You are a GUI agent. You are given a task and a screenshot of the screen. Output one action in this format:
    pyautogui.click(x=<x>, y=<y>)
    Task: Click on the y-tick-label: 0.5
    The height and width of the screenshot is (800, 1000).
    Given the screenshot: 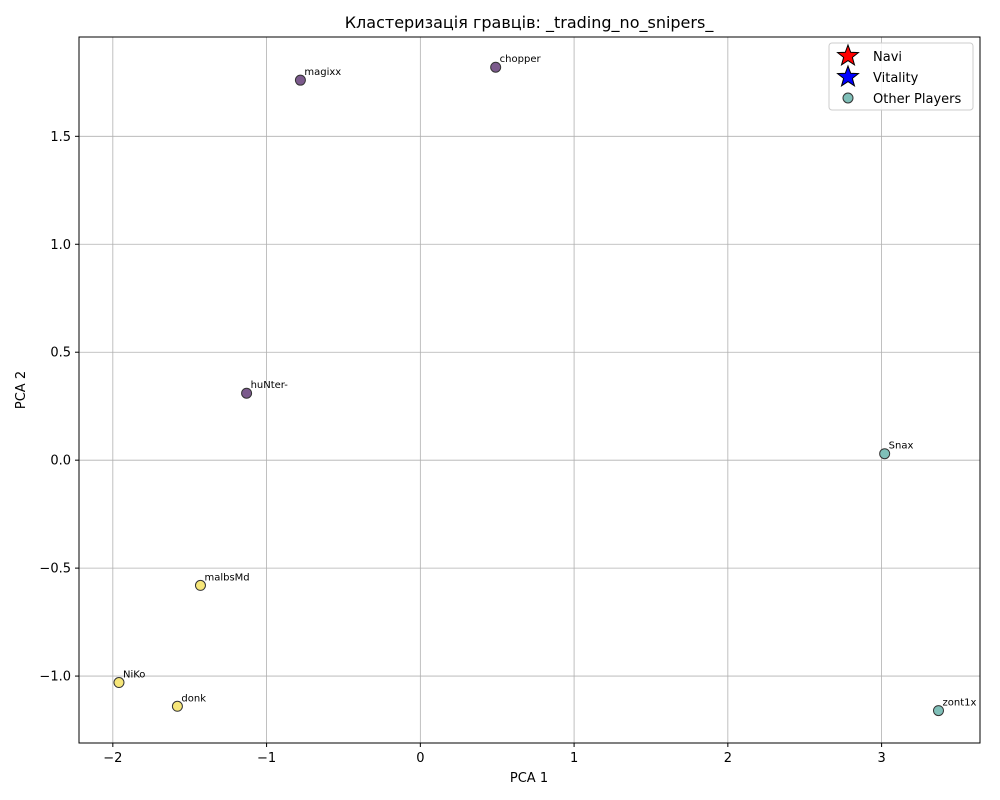 What is the action you would take?
    pyautogui.click(x=60, y=353)
    